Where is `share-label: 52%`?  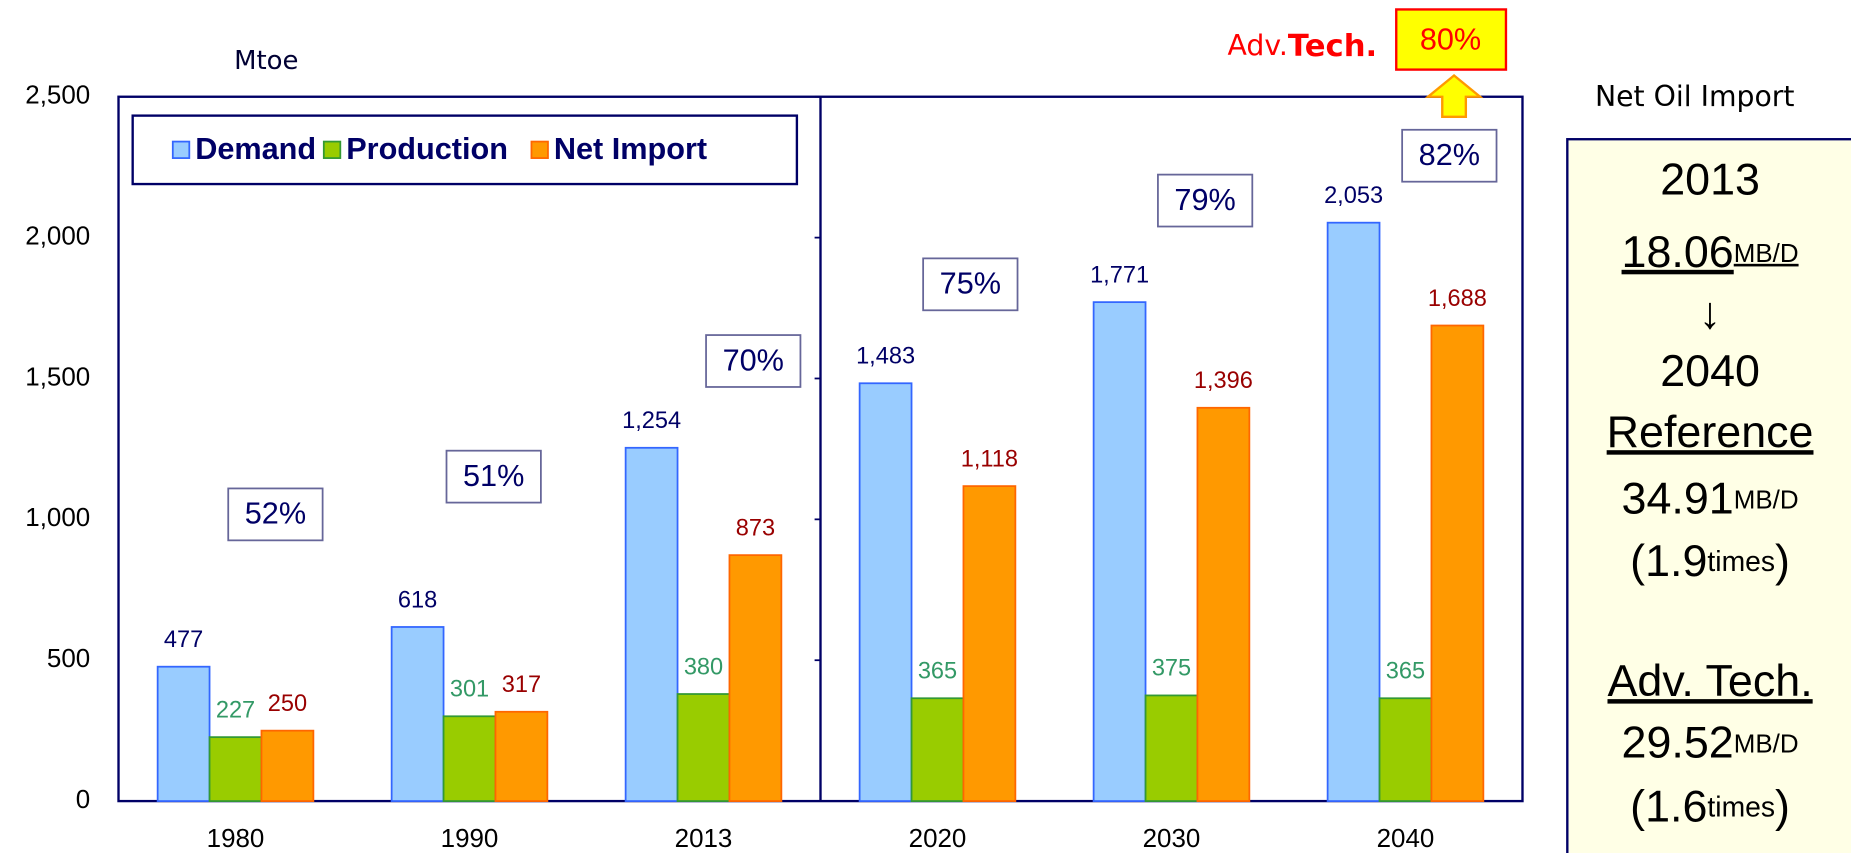 share-label: 52% is located at coordinates (275, 514).